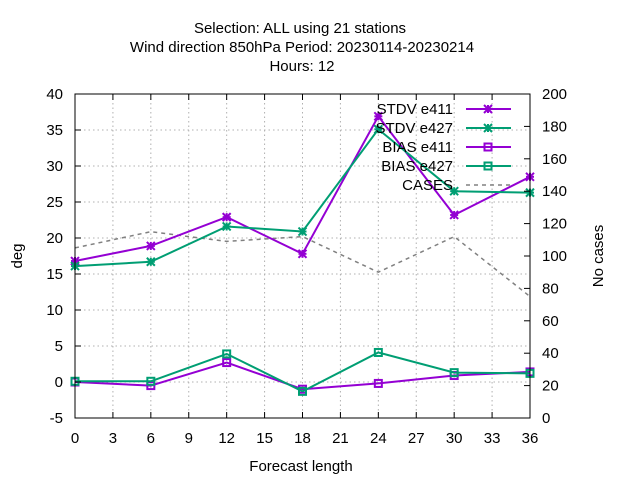 The image size is (640, 480). What do you see at coordinates (54, 166) in the screenshot?
I see `y-tick-label: 30` at bounding box center [54, 166].